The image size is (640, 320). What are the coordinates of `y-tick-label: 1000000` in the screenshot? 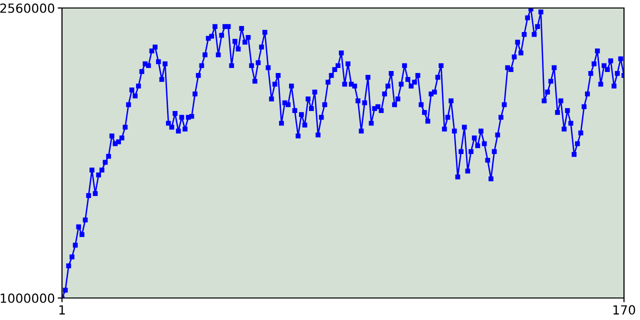 It's located at (27, 298).